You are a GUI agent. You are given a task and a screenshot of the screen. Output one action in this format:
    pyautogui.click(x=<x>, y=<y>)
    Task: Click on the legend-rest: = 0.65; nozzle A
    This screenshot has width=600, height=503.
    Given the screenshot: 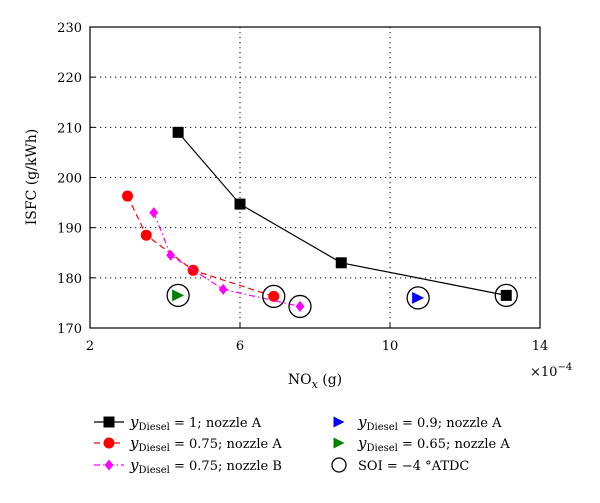 What is the action you would take?
    pyautogui.click(x=454, y=444)
    